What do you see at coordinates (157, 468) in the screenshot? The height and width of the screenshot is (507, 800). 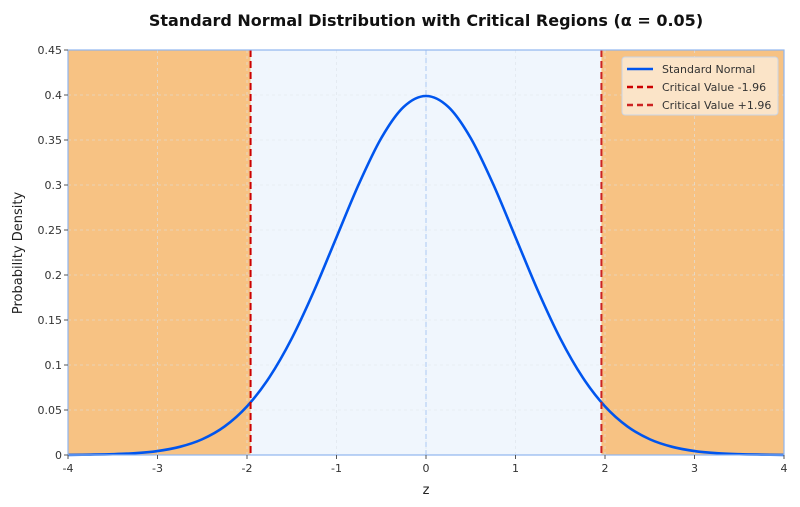 I see `x-tick-label: -3` at bounding box center [157, 468].